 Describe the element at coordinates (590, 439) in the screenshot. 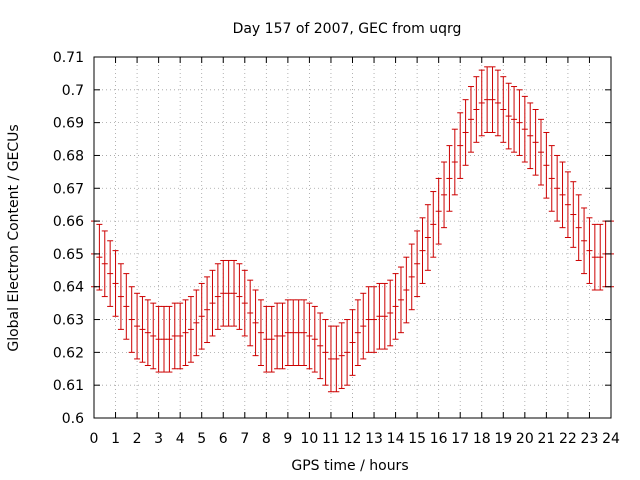

I see `x-tick-label: 23` at that location.